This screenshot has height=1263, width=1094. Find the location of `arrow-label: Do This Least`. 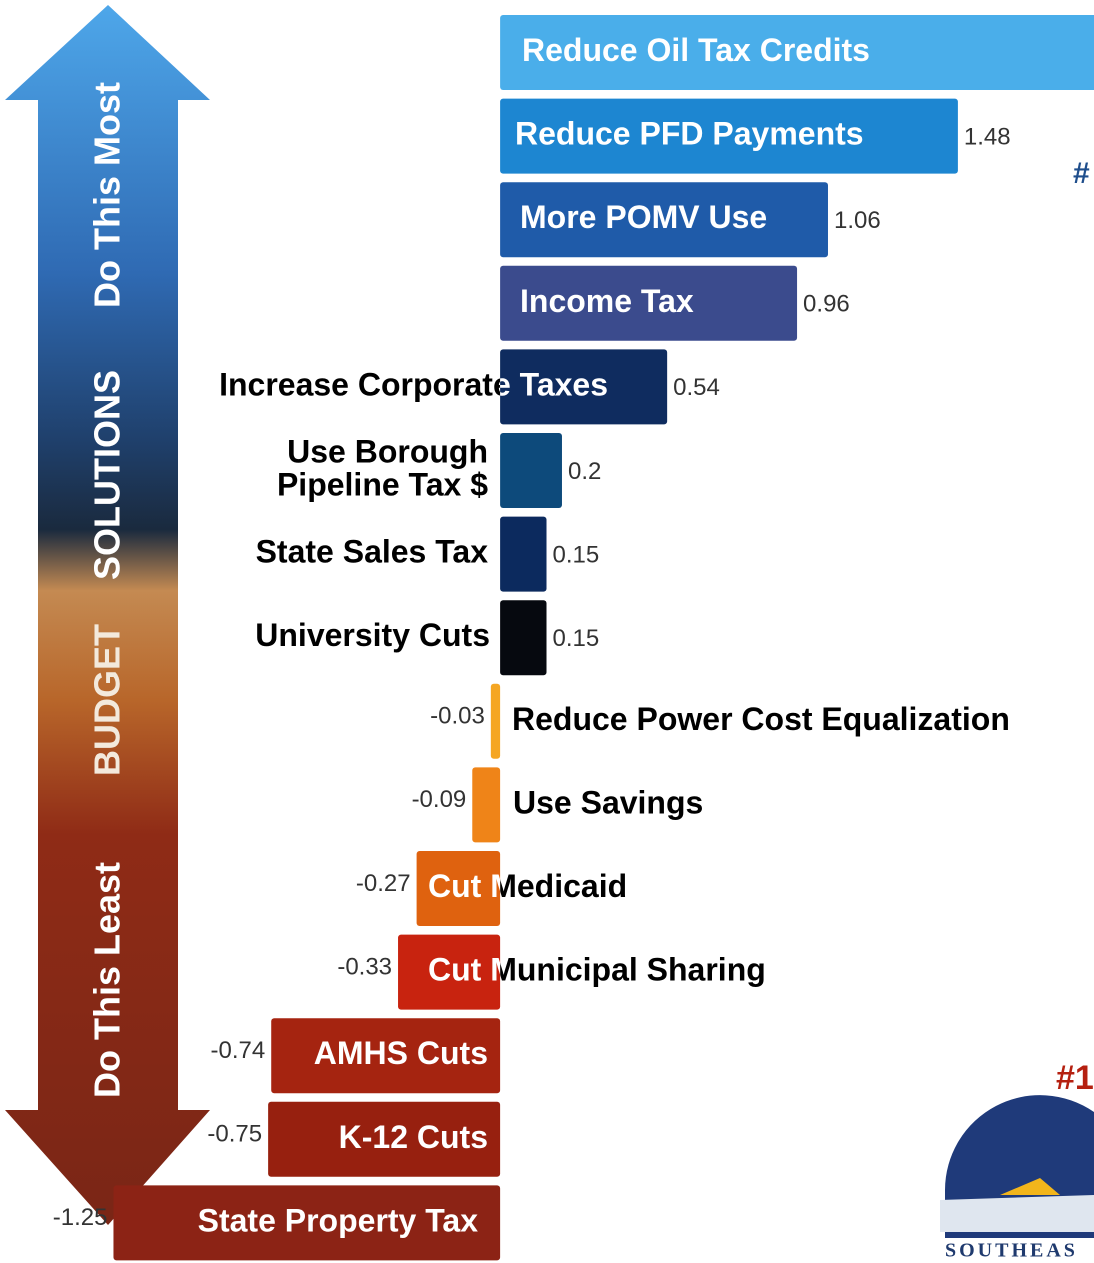

arrow-label: Do This Least is located at coordinates (107, 980).